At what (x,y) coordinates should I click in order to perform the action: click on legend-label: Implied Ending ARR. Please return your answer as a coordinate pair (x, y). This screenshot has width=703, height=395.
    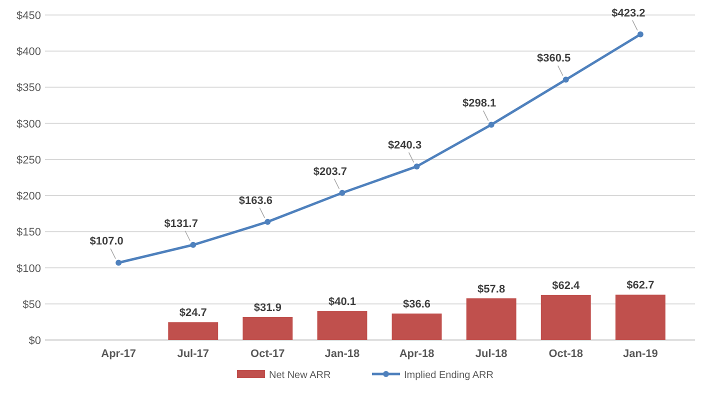
    Looking at the image, I should click on (449, 375).